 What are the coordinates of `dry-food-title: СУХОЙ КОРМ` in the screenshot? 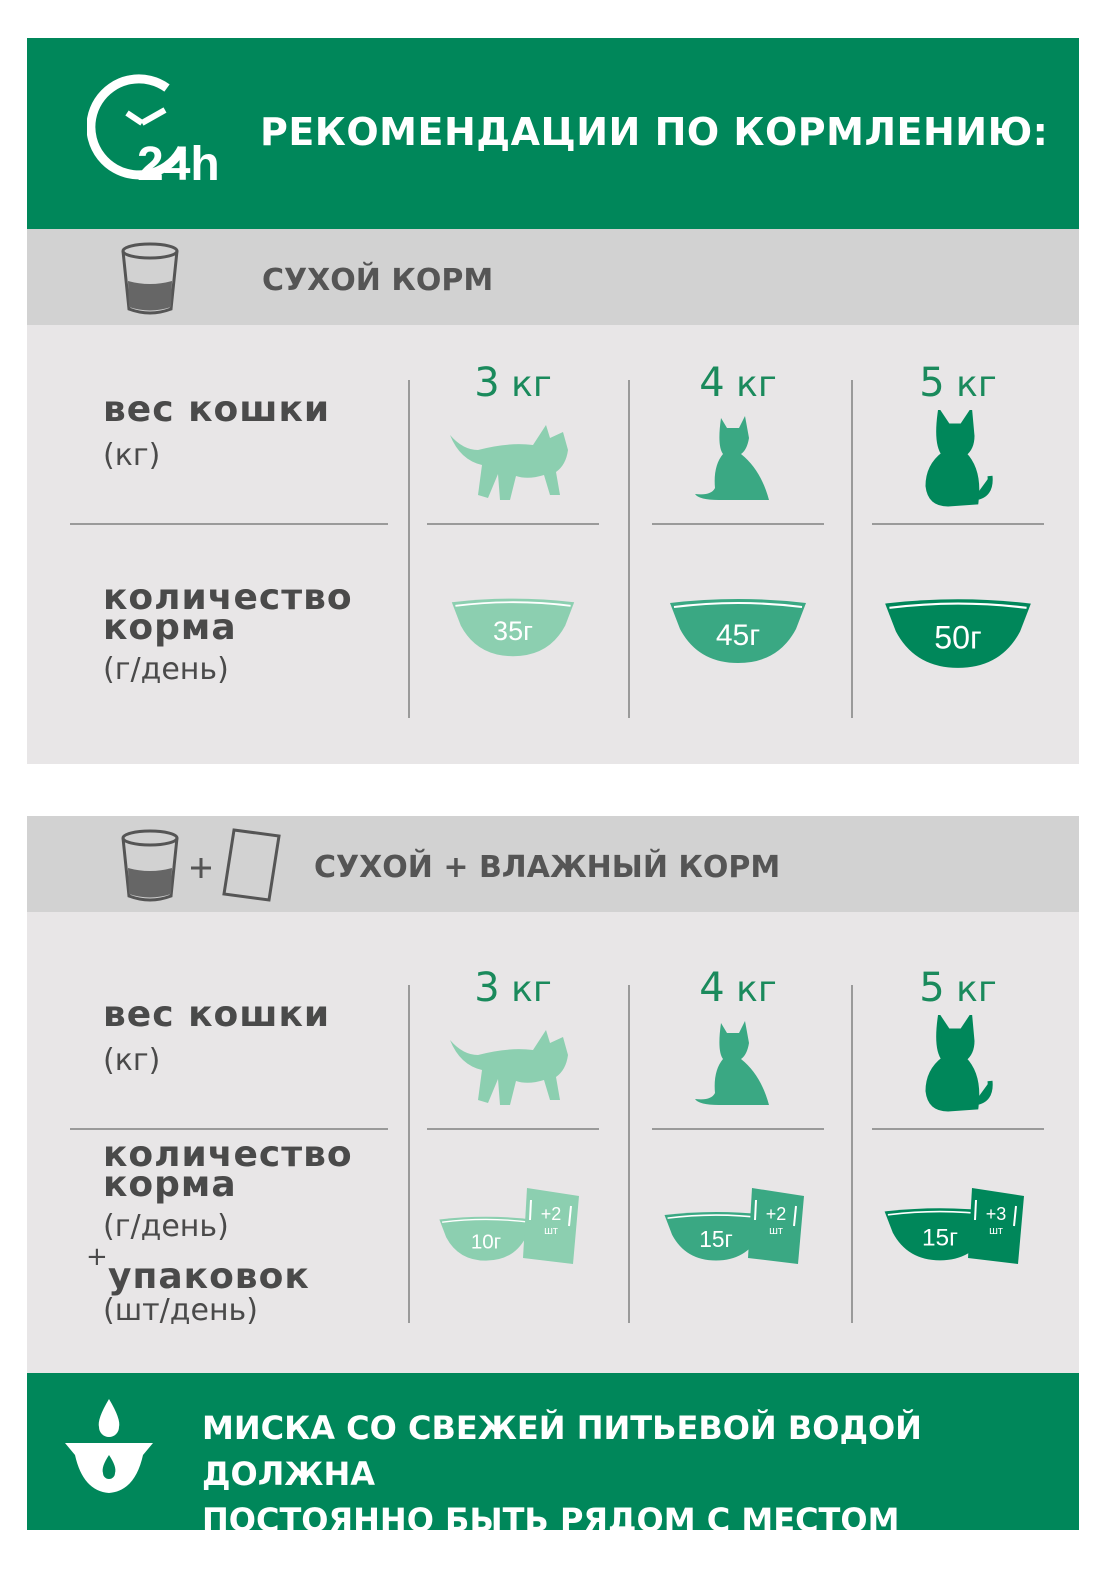 It's located at (378, 280).